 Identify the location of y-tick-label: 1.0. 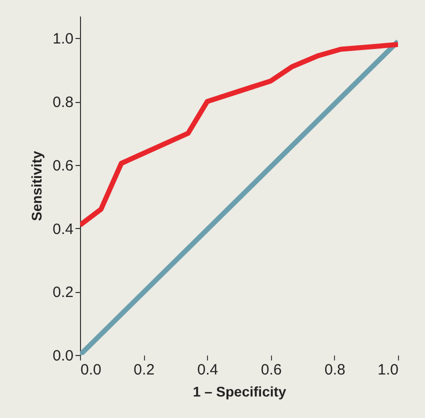
(63, 39).